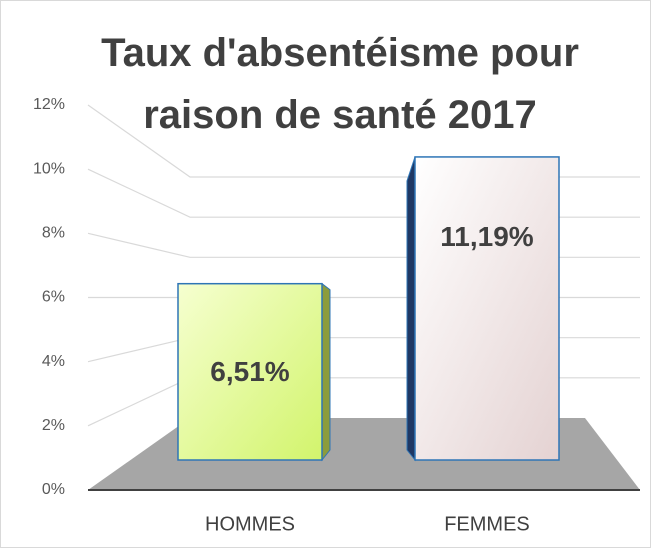 Image resolution: width=651 pixels, height=548 pixels. I want to click on data-label: 11,19%, so click(487, 236).